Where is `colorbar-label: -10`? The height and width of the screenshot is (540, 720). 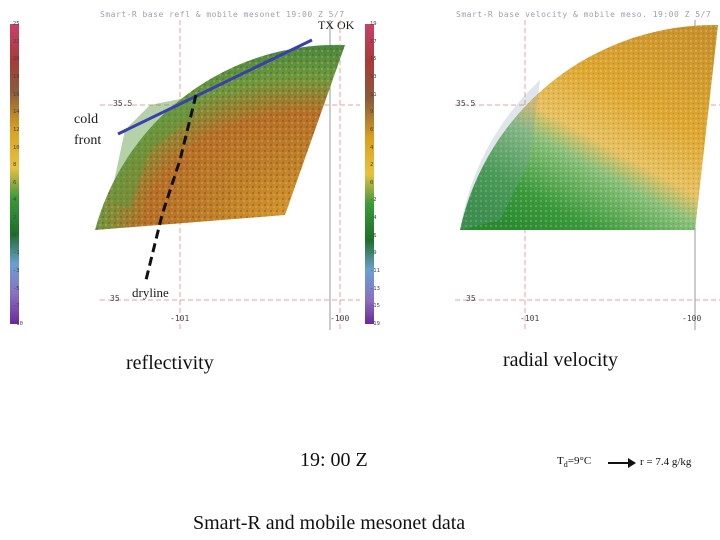 colorbar-label: -10 is located at coordinates (18, 324).